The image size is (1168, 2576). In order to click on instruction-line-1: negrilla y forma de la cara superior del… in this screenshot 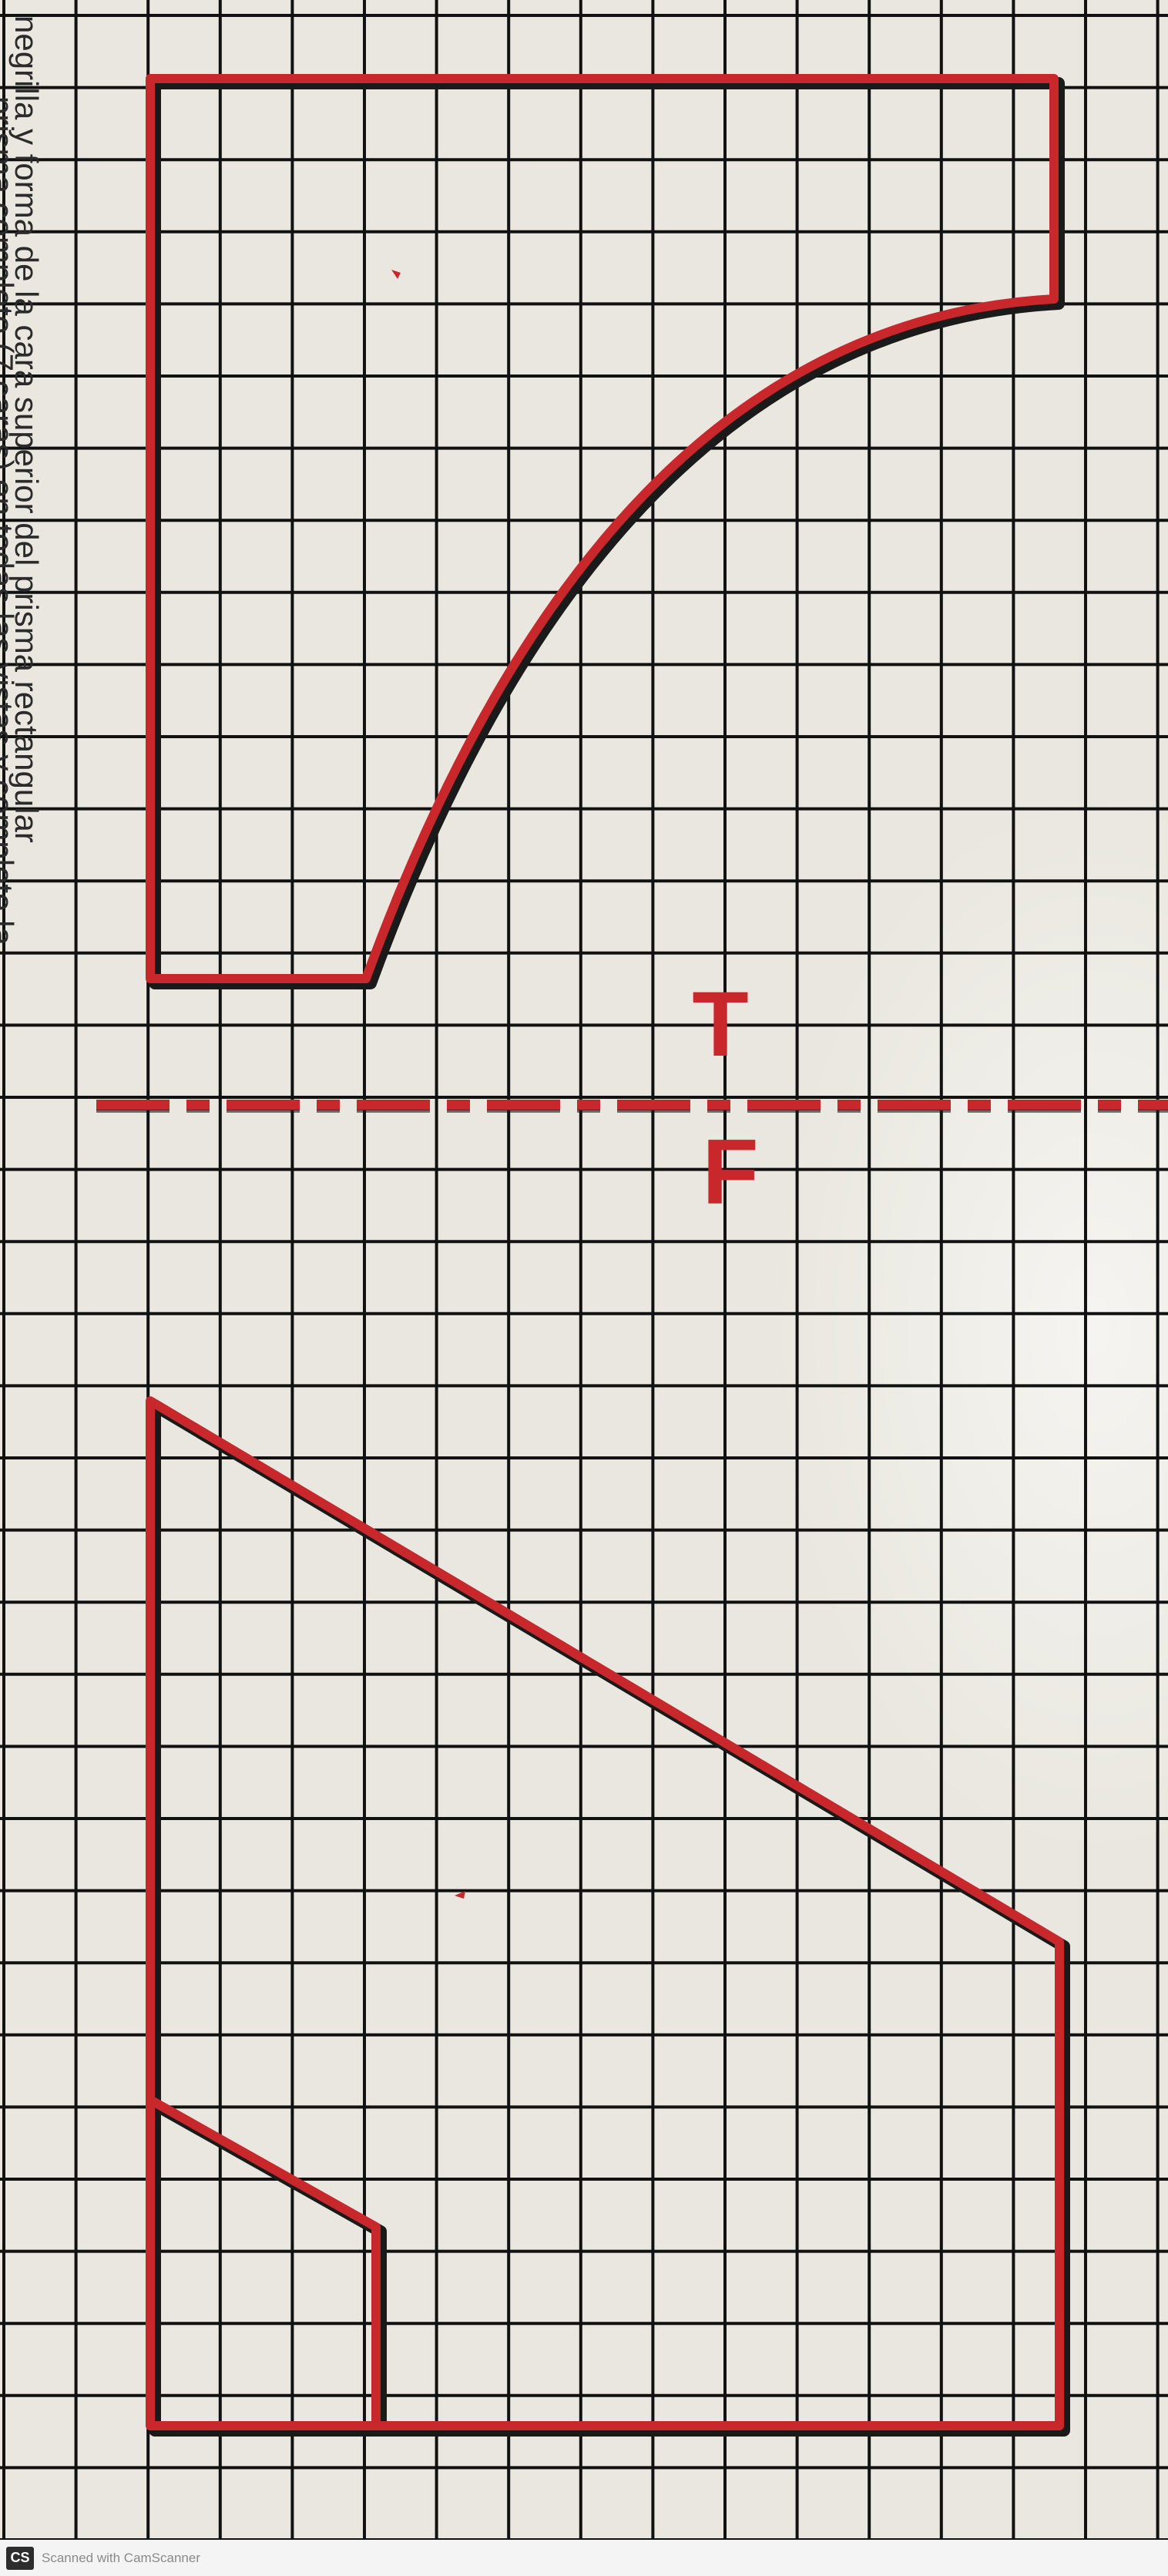, I will do `click(26, 429)`.